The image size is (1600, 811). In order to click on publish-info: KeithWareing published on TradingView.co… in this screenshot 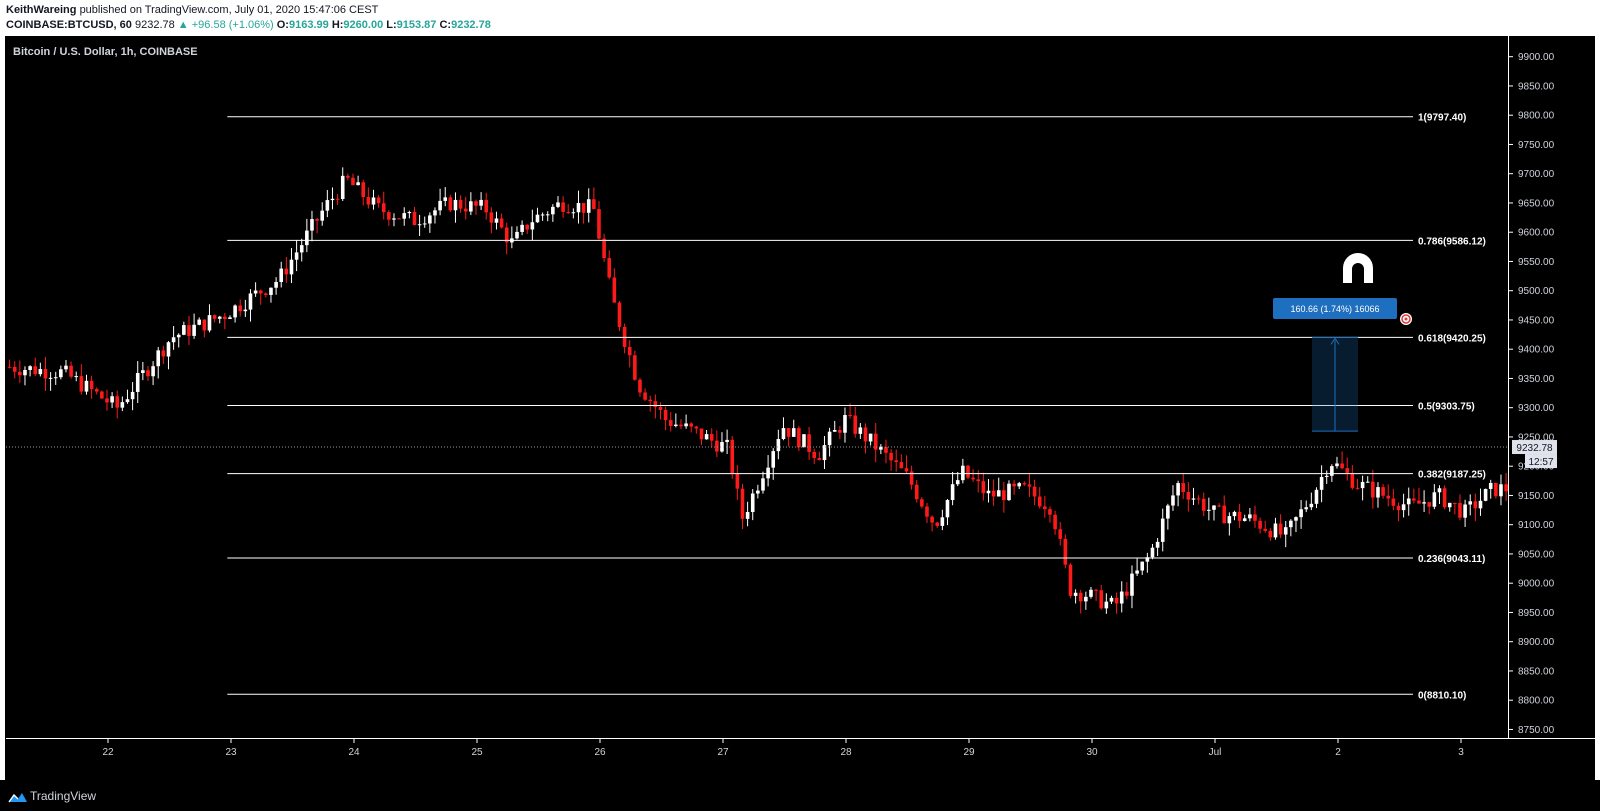, I will do `click(192, 10)`.